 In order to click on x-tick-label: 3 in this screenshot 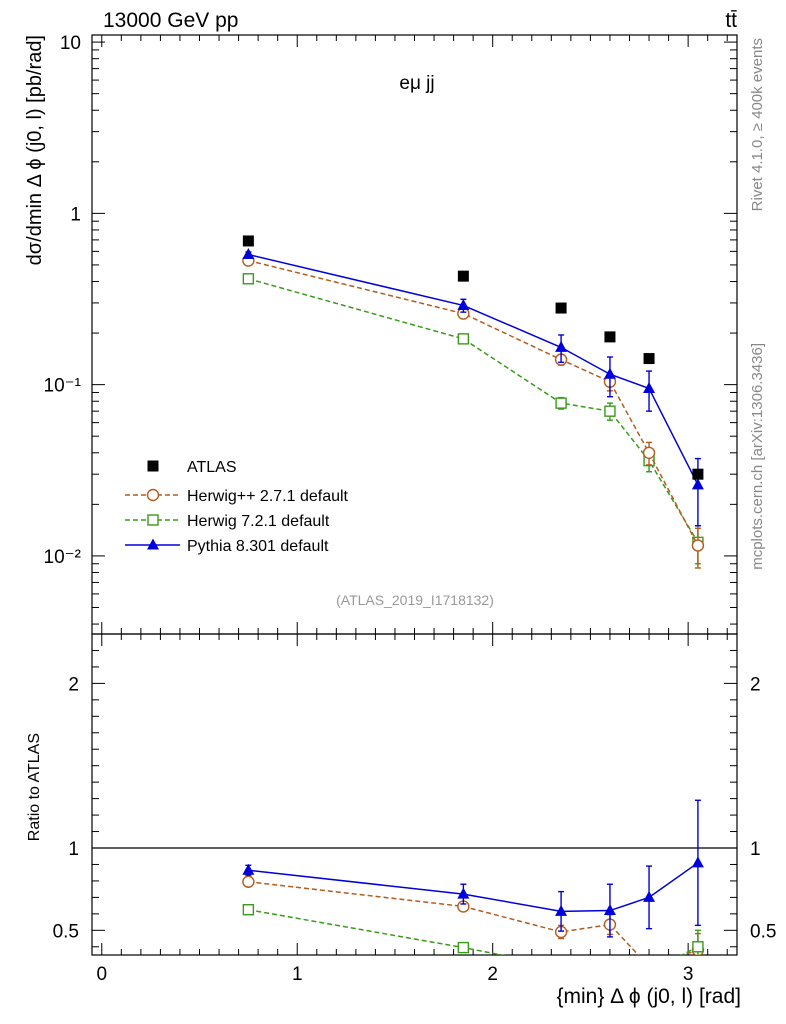, I will do `click(688, 974)`.